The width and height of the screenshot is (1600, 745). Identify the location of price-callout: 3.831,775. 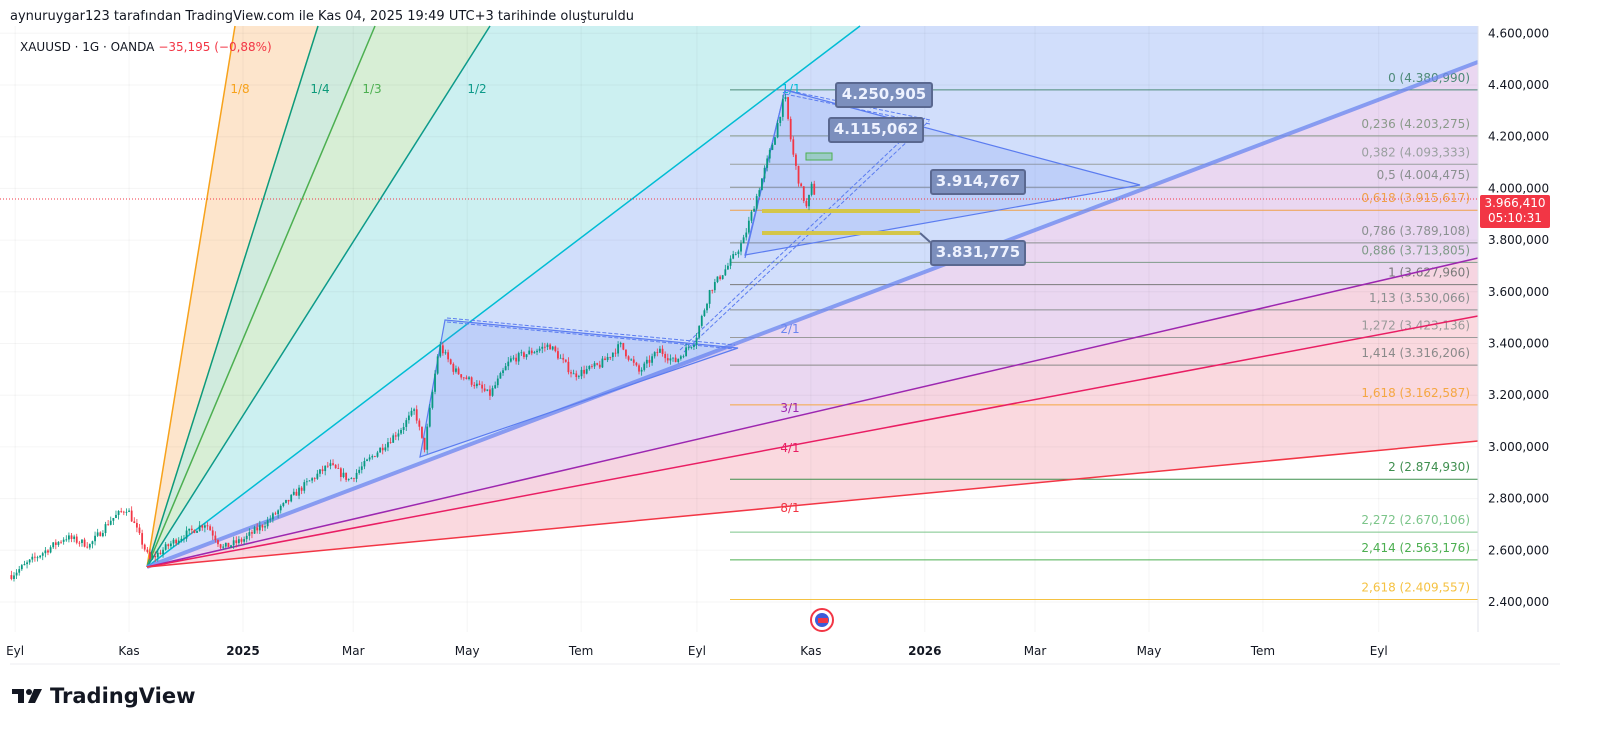
(978, 253).